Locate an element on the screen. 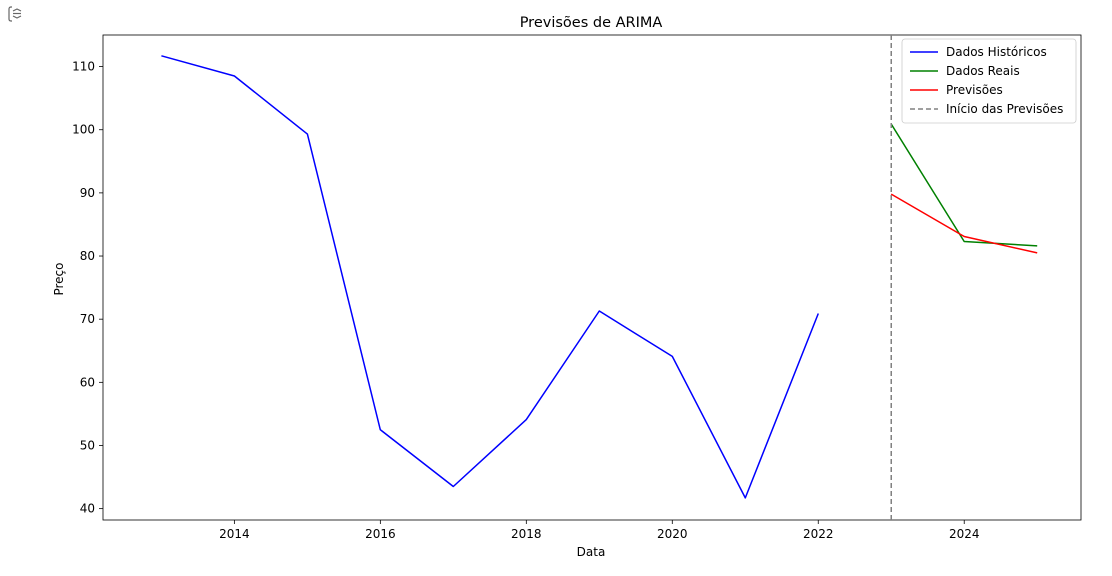 The width and height of the screenshot is (1112, 576). x-tick-label: 2020 is located at coordinates (672, 534).